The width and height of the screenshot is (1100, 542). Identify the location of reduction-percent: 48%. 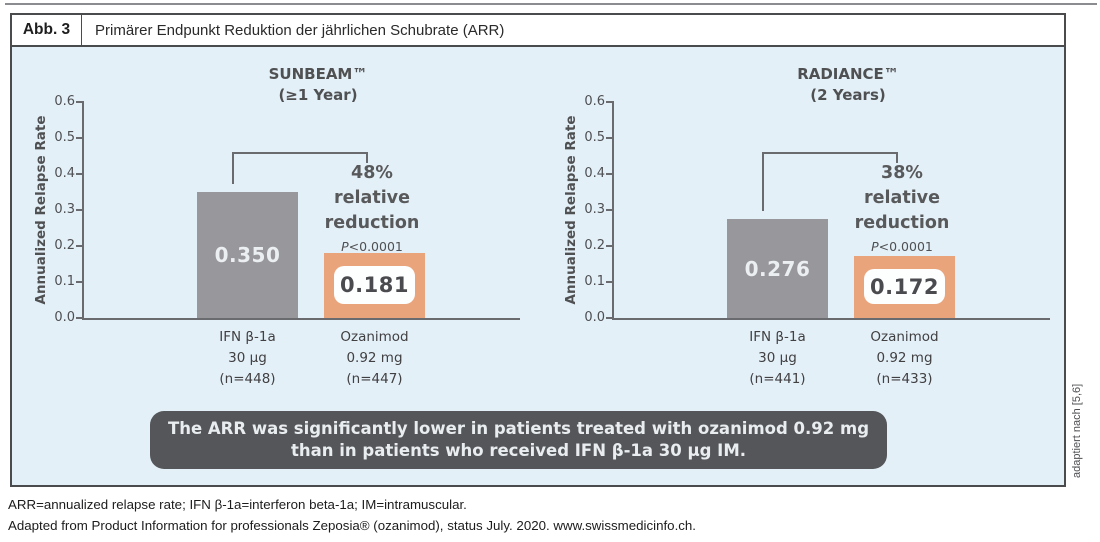
(372, 173).